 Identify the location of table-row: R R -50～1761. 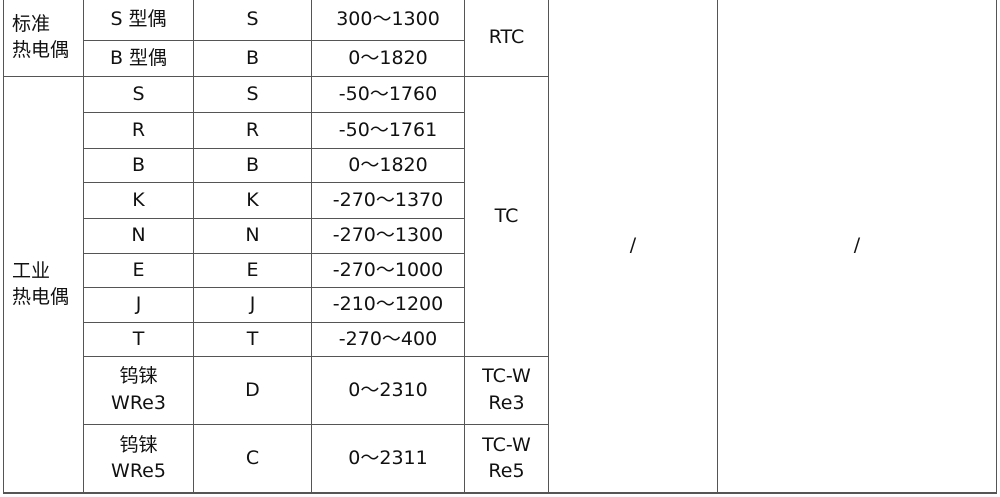
(500, 130).